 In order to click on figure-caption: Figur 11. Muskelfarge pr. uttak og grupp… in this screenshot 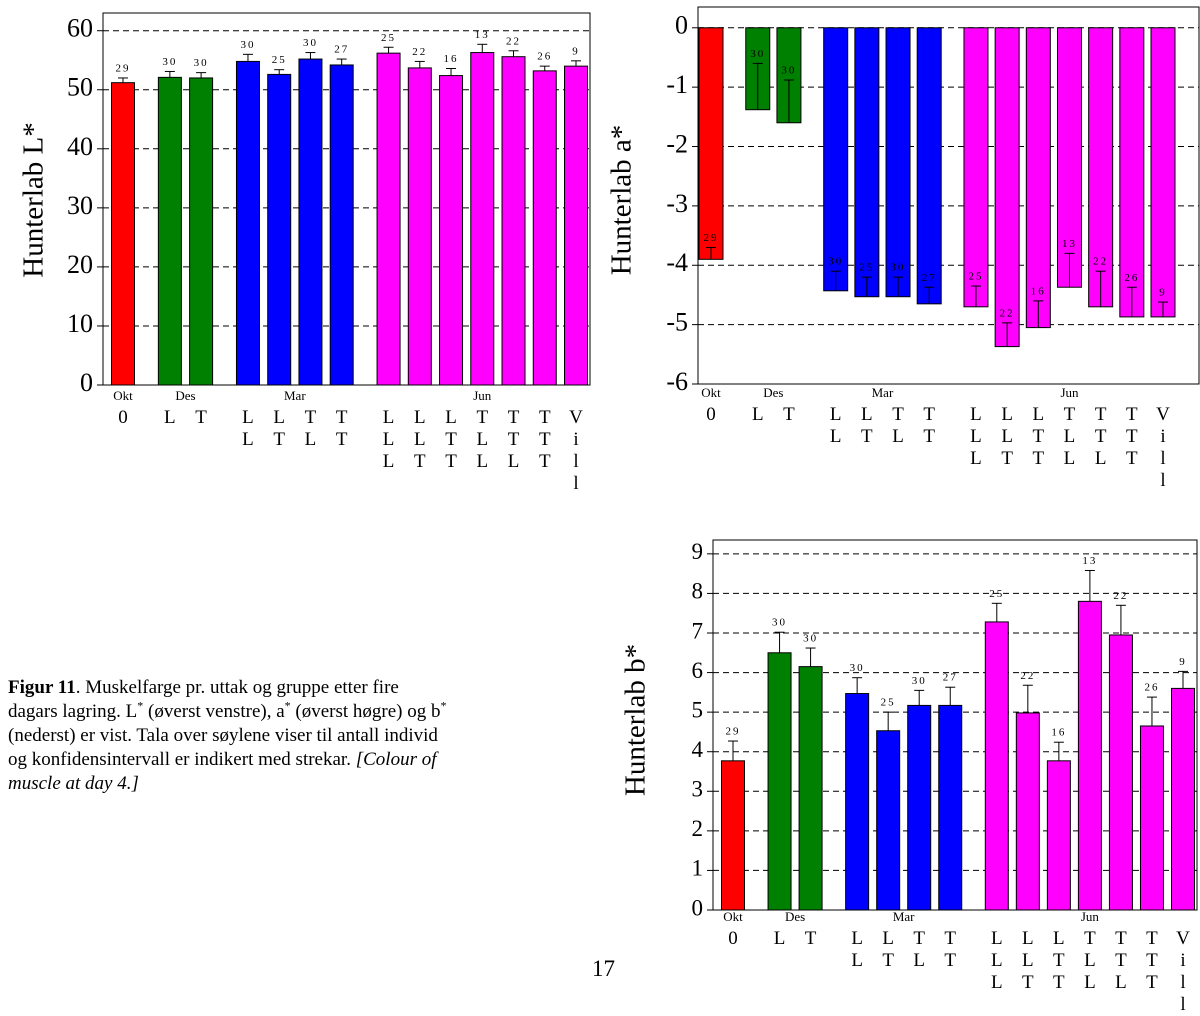, I will do `click(228, 736)`.